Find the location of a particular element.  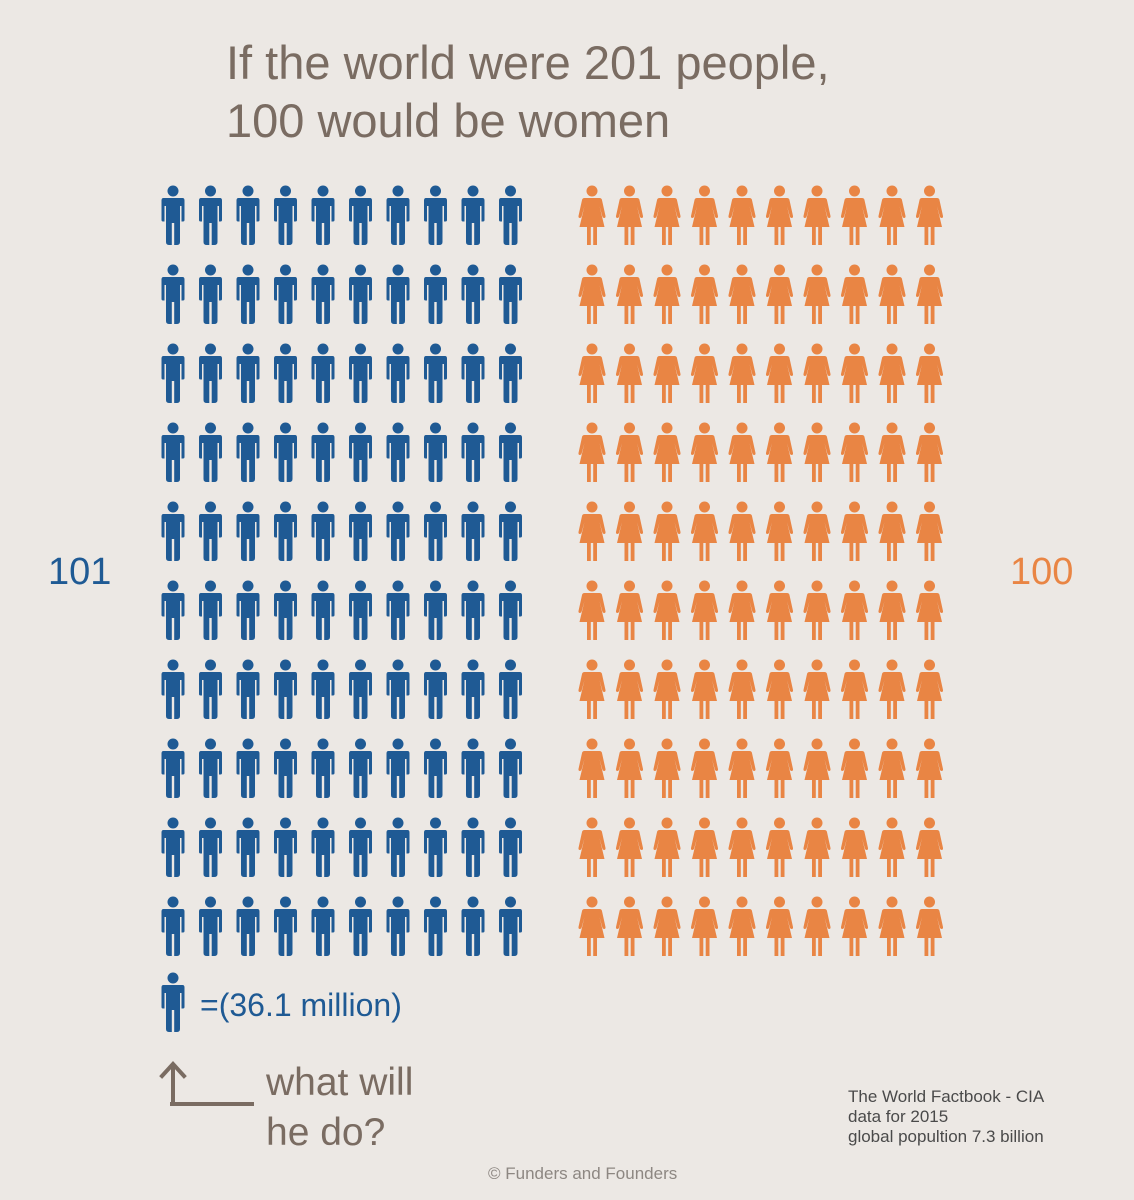

copyright: © Funders and Founders is located at coordinates (583, 1173).